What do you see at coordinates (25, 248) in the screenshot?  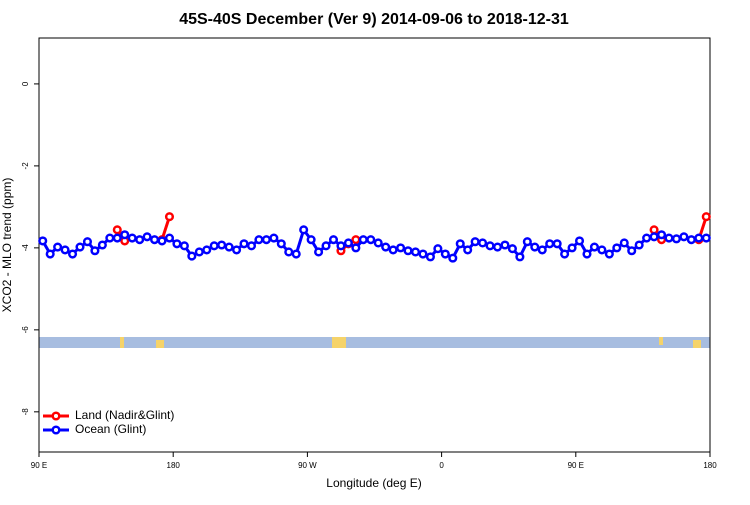 I see `y-tick-label: -4` at bounding box center [25, 248].